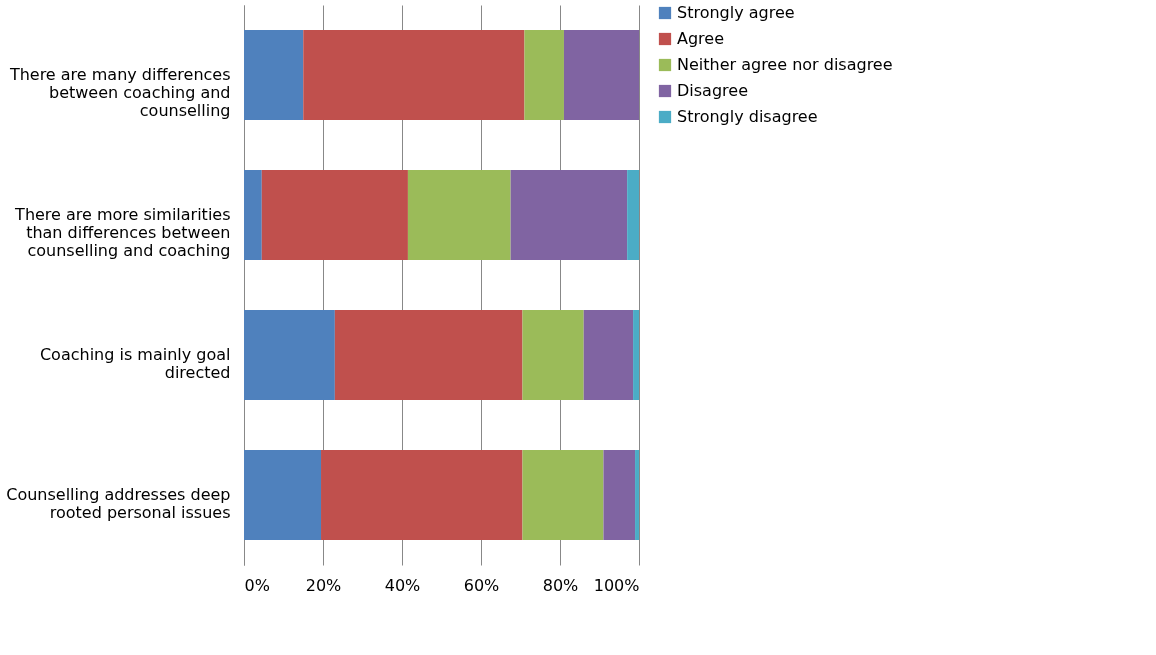 This screenshot has width=1156, height=655. I want to click on legend-label: Neither agree nor disagree, so click(785, 64).